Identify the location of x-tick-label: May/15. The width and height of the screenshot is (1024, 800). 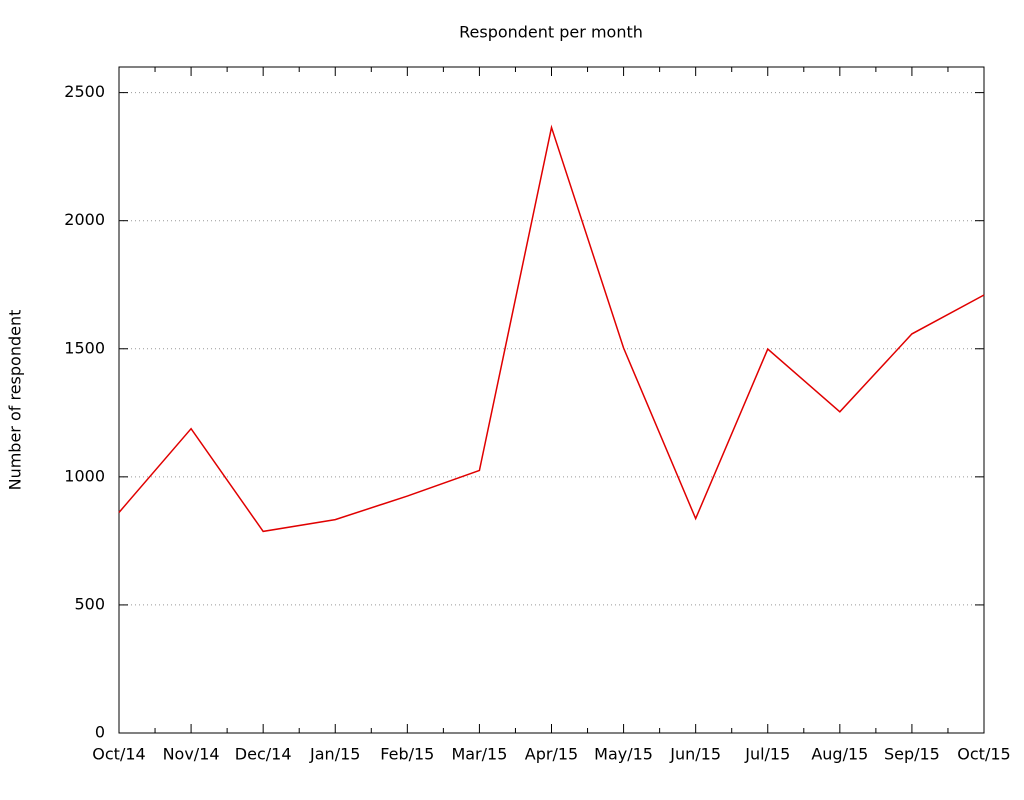
(623, 754).